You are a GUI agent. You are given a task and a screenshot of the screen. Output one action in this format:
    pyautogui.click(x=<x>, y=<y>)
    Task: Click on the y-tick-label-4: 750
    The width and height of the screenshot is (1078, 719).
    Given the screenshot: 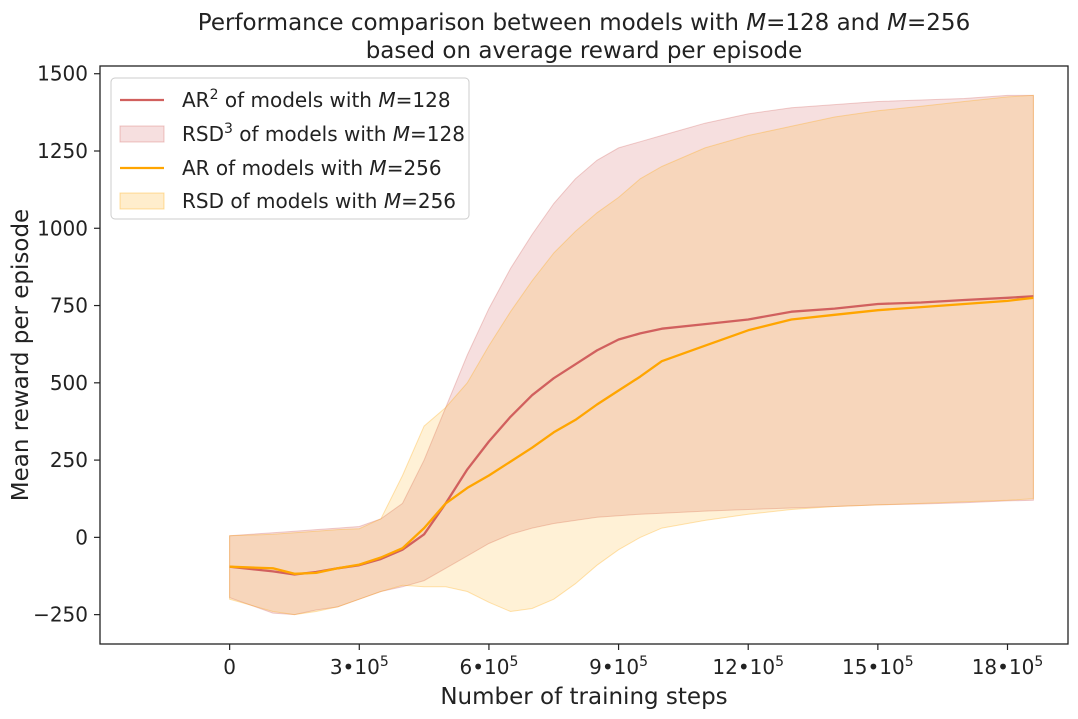 What is the action you would take?
    pyautogui.click(x=69, y=306)
    